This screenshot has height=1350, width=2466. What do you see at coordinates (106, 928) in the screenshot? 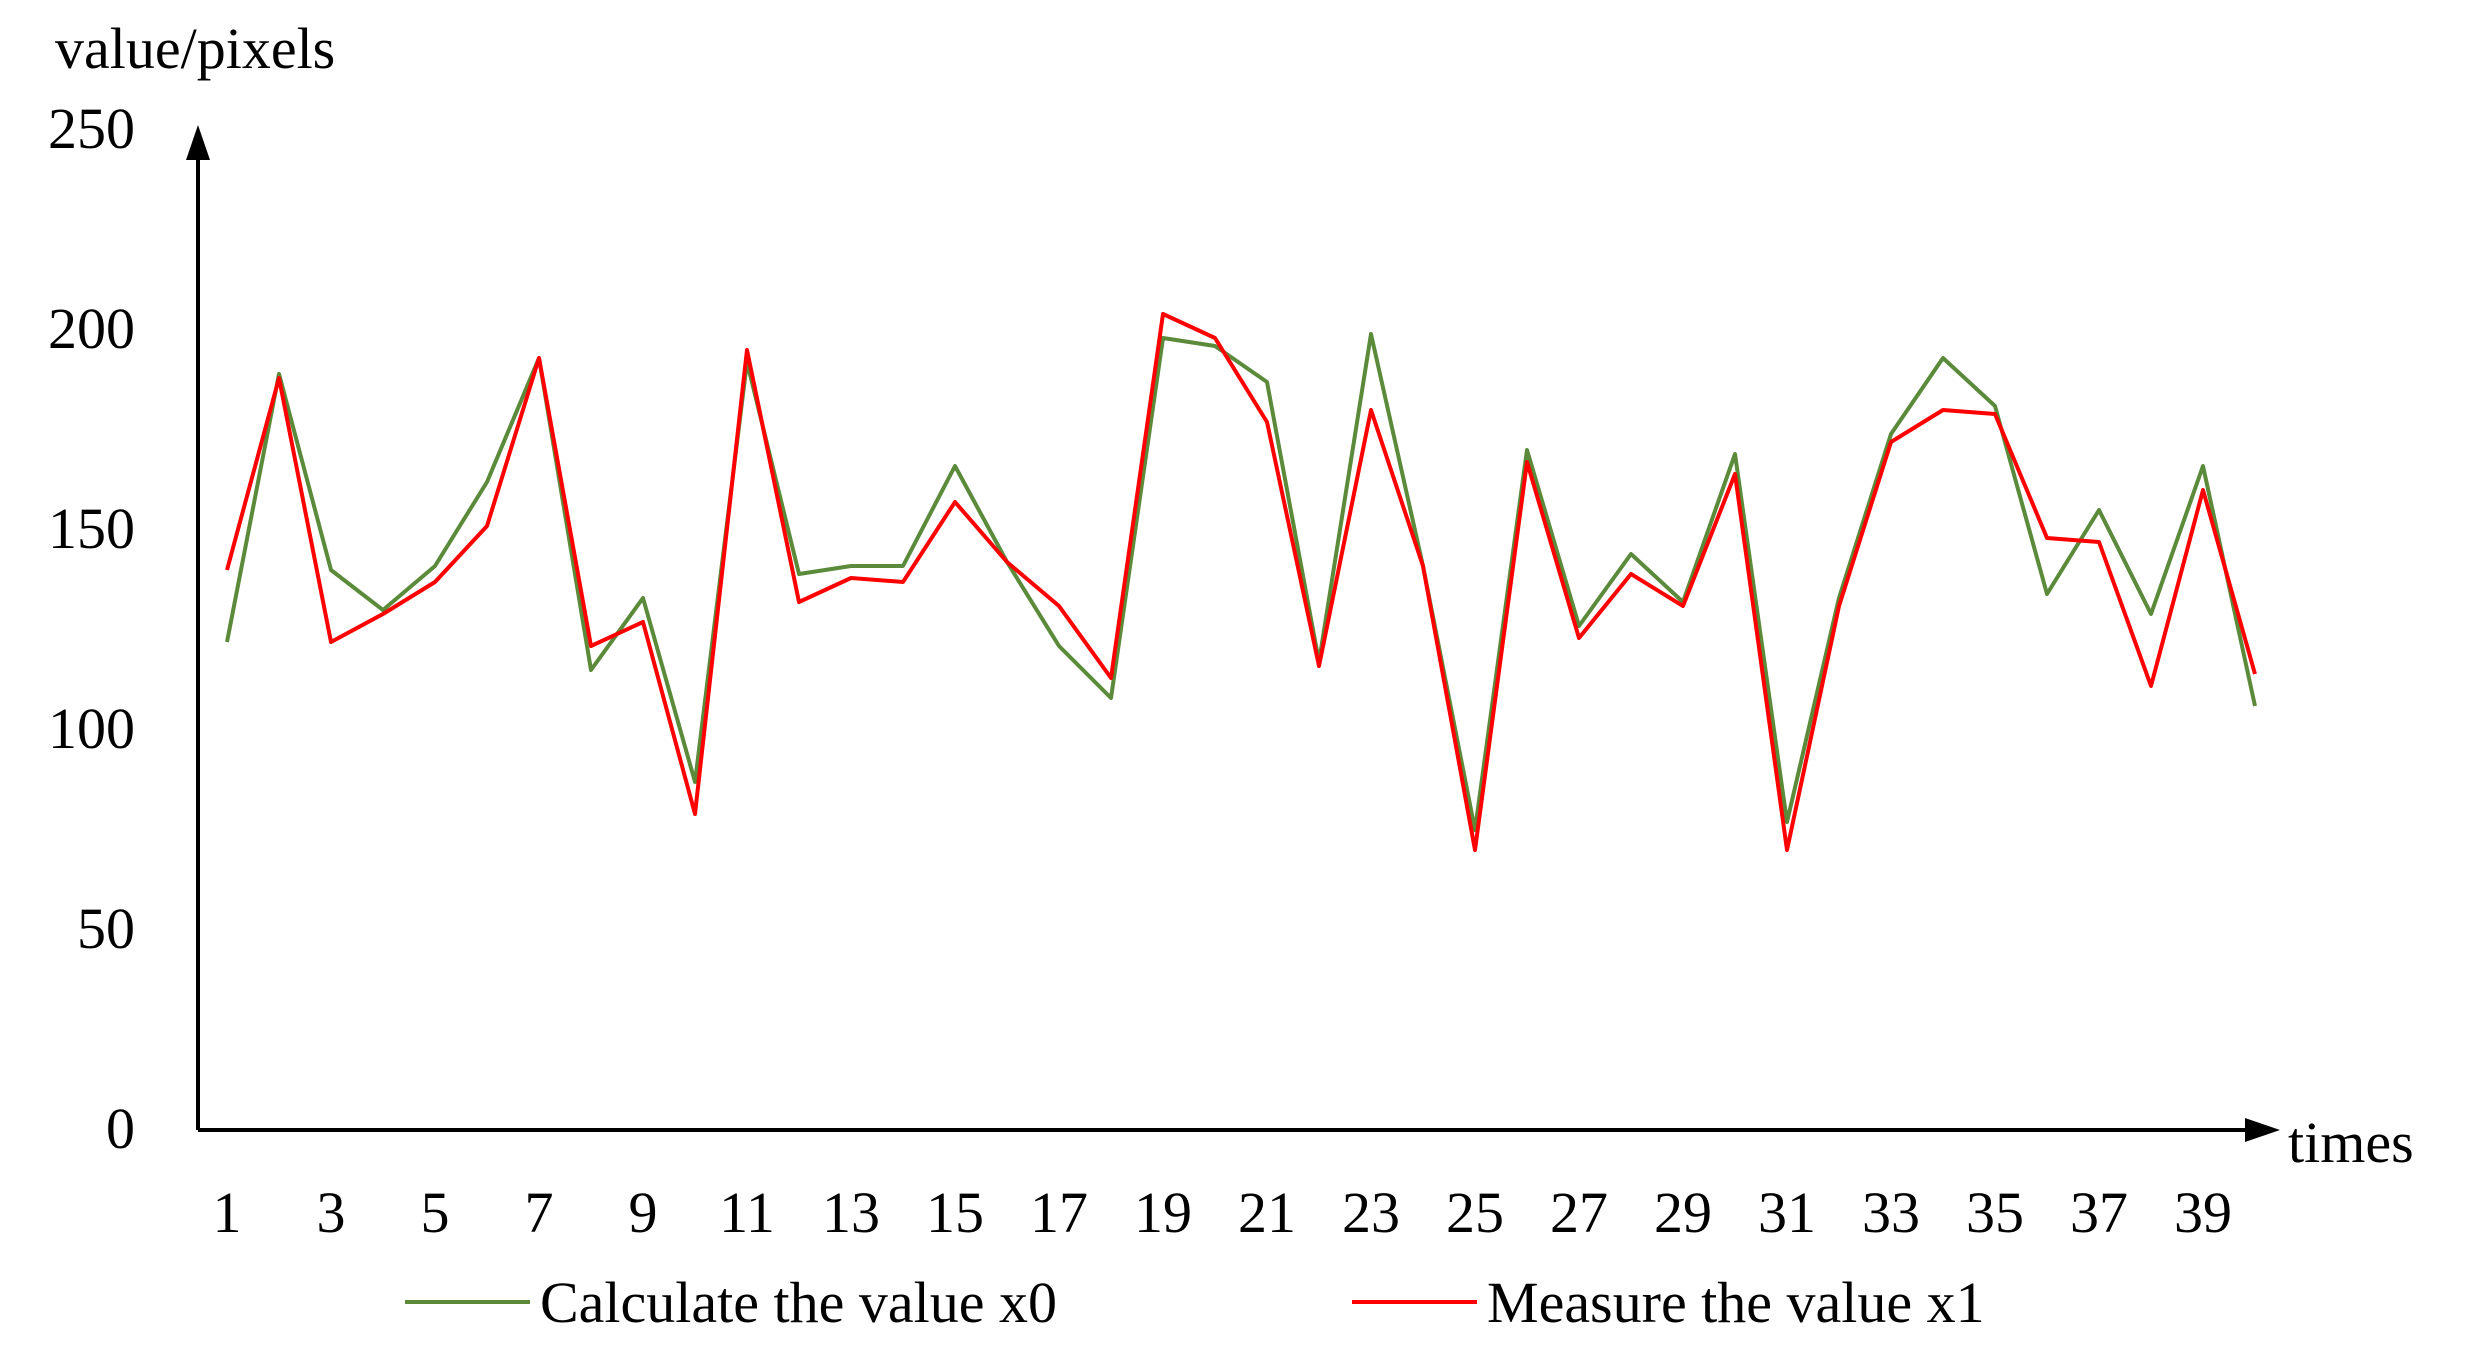
I see `y-tick-label: 50` at bounding box center [106, 928].